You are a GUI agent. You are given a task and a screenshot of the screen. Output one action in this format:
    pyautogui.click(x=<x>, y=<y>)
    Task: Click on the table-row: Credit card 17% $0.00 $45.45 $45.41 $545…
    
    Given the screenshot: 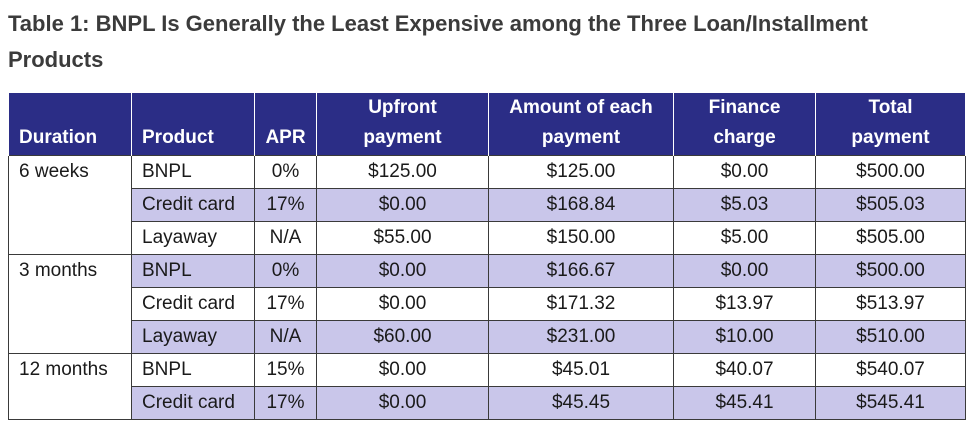 What is the action you would take?
    pyautogui.click(x=487, y=403)
    